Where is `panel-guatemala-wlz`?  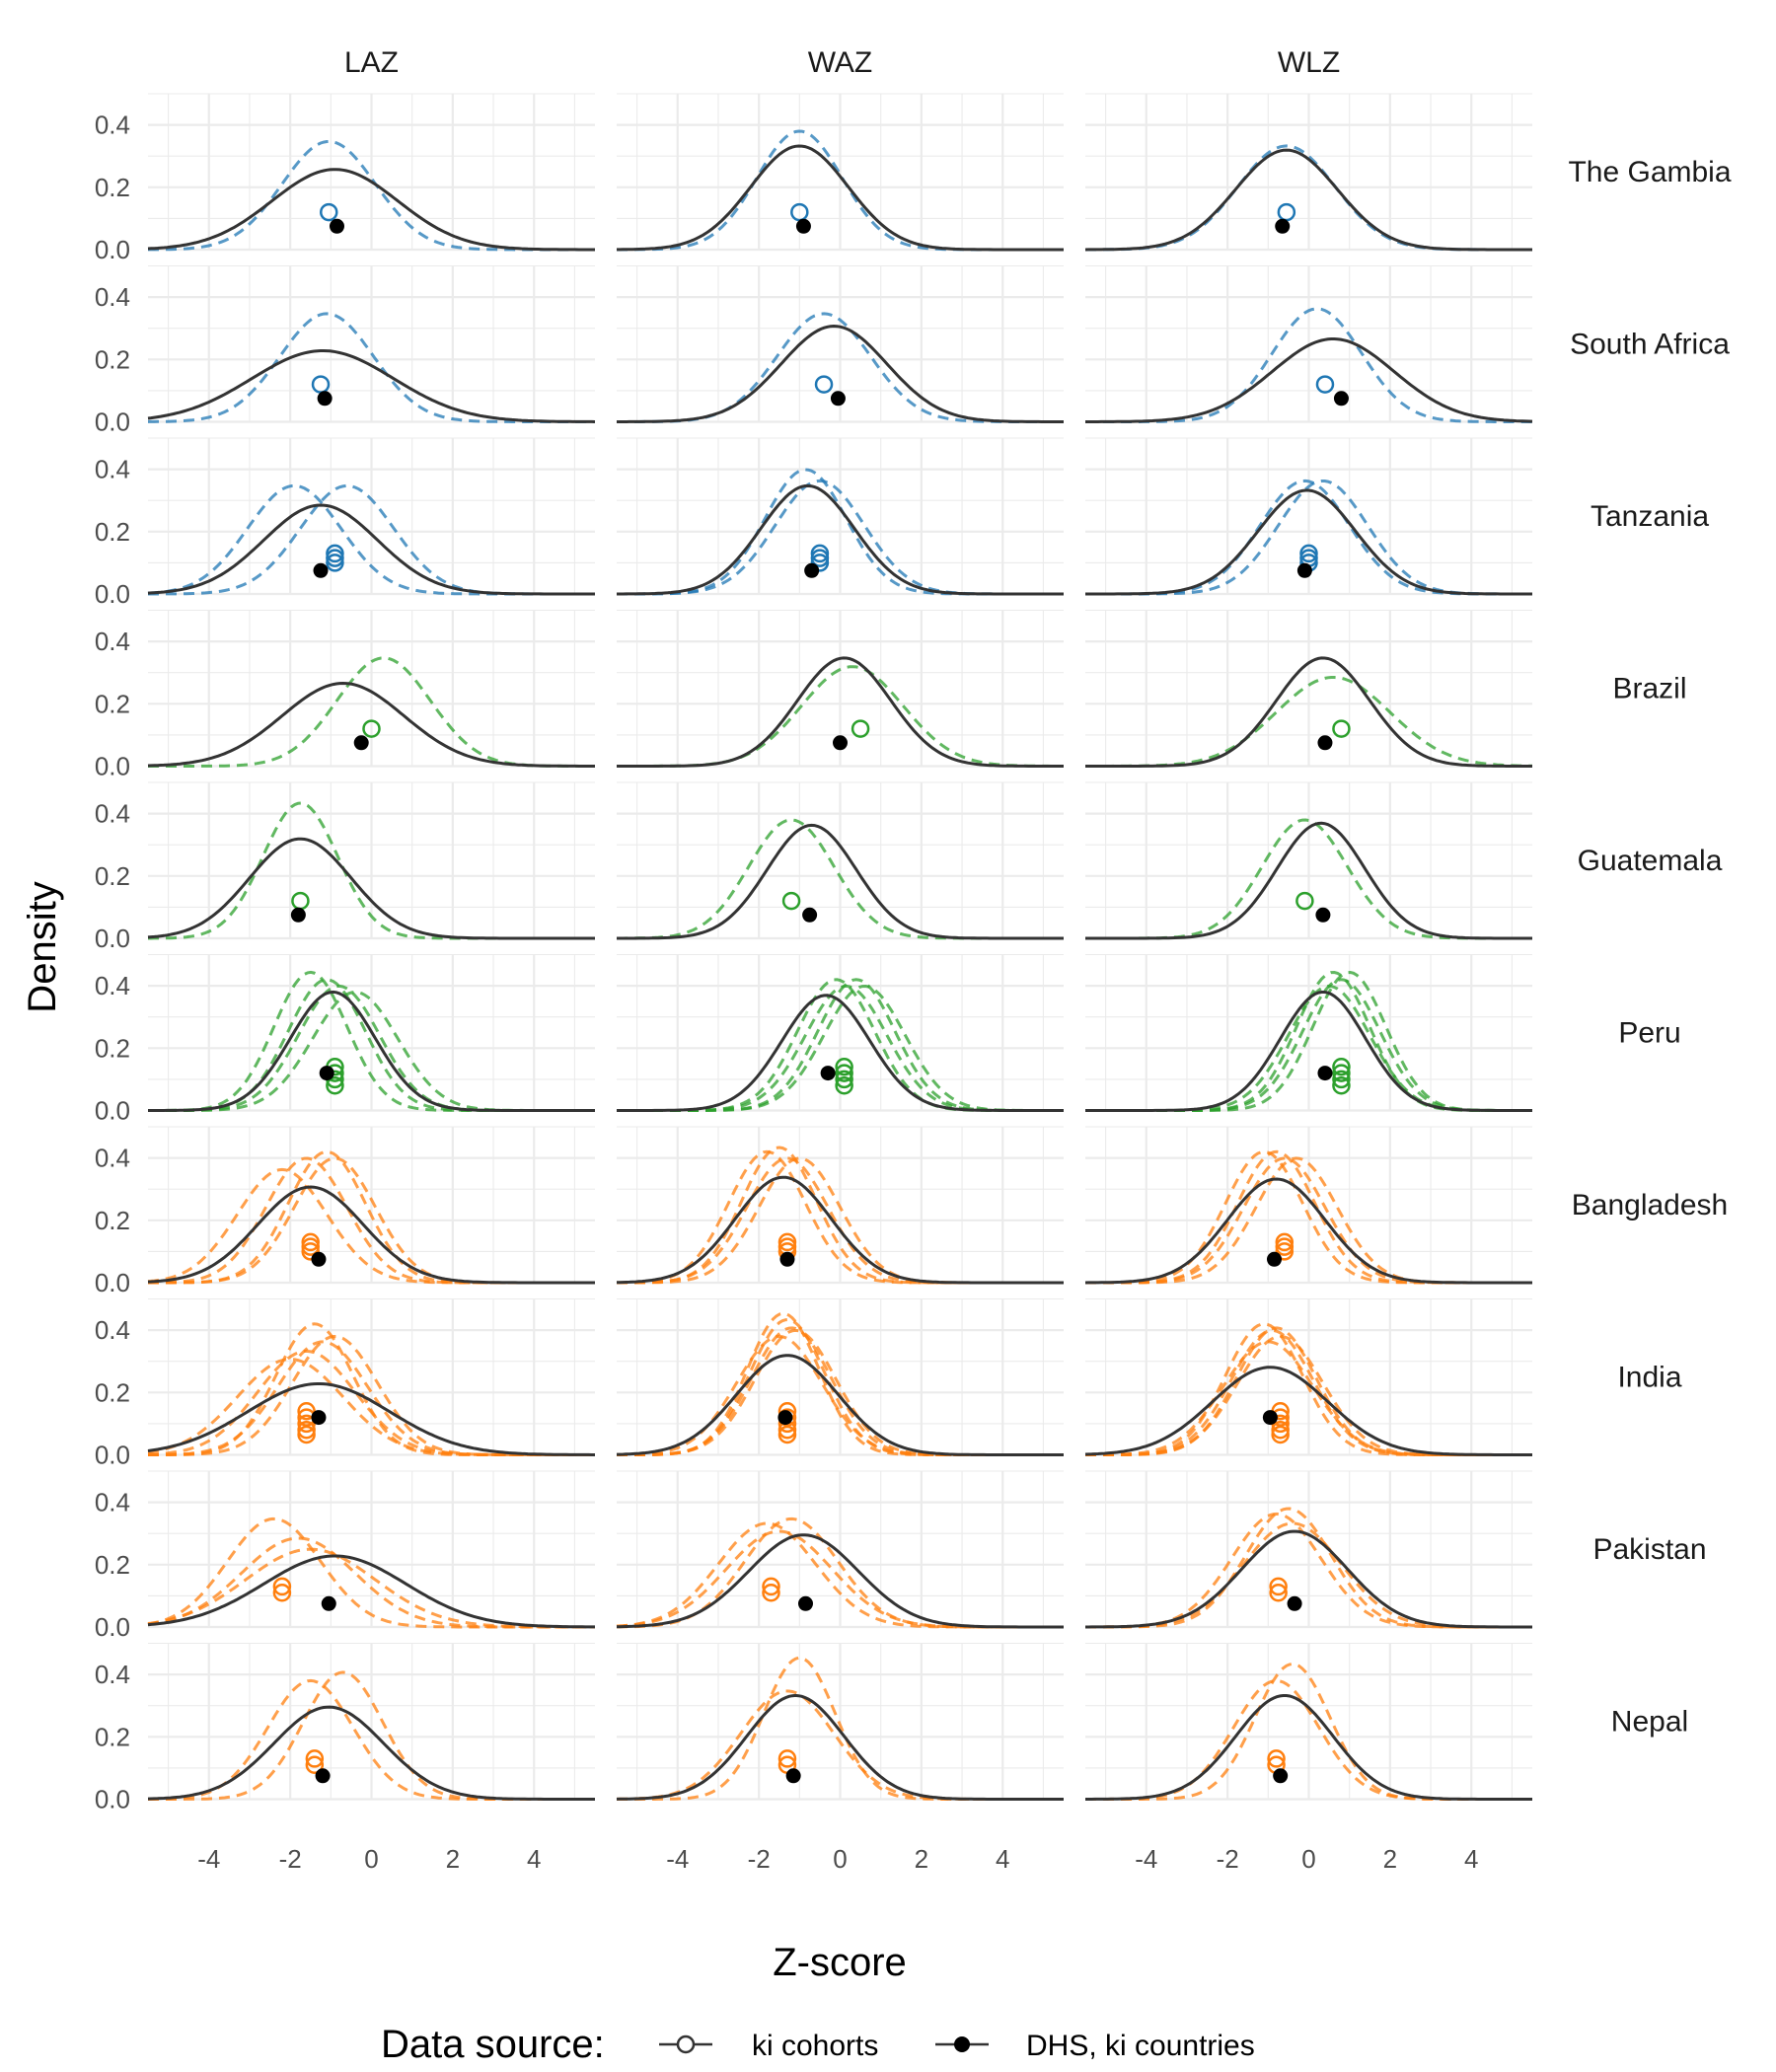 panel-guatemala-wlz is located at coordinates (1308, 861).